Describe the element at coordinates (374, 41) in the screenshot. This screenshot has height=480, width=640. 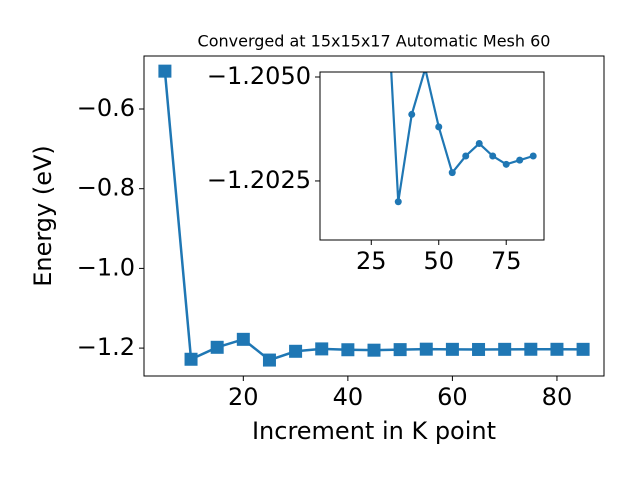
I see `chart-title: Converged at 15x15x17 Automatic Mesh 60` at that location.